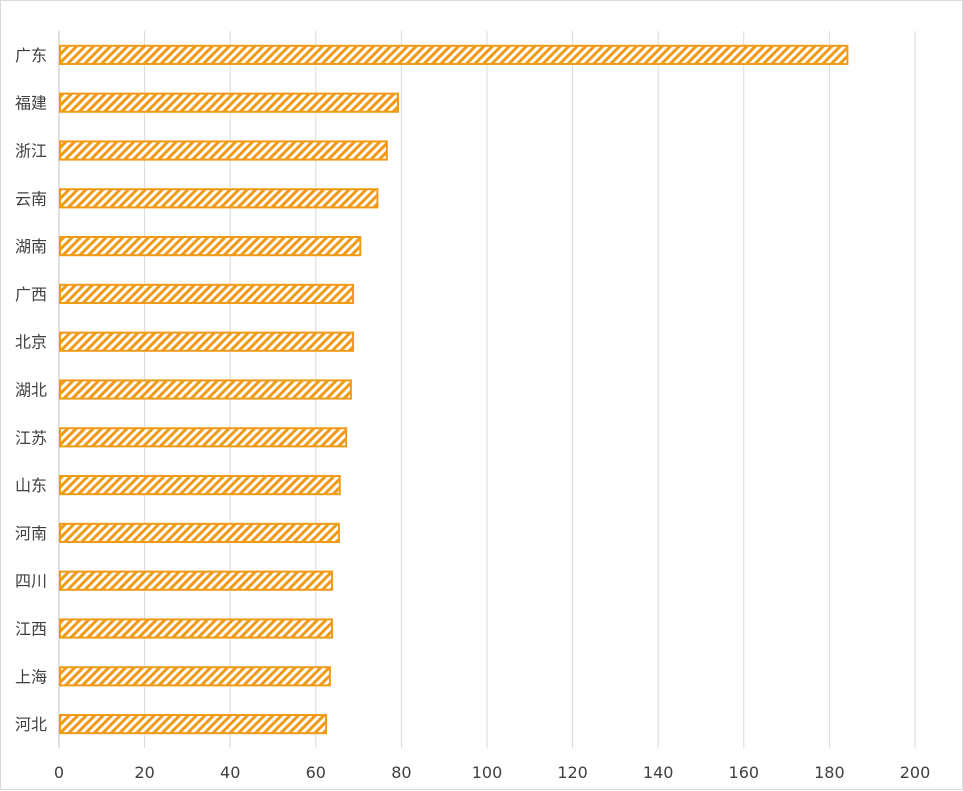  I want to click on x-tick-label-80: 80, so click(401, 772).